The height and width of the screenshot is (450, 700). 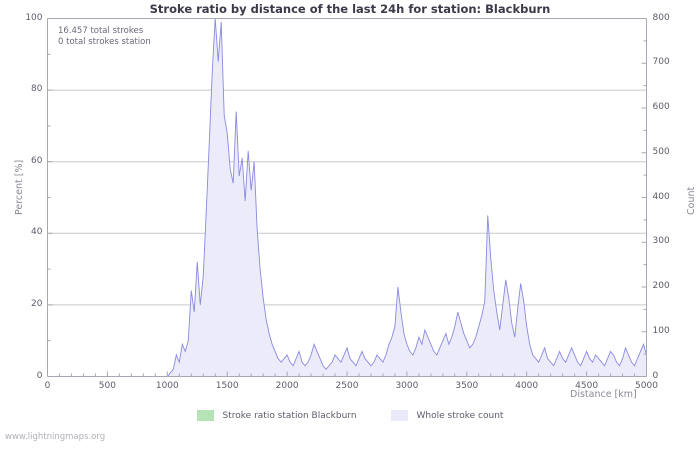 I want to click on y-left-tick-label: 60, so click(x=37, y=160).